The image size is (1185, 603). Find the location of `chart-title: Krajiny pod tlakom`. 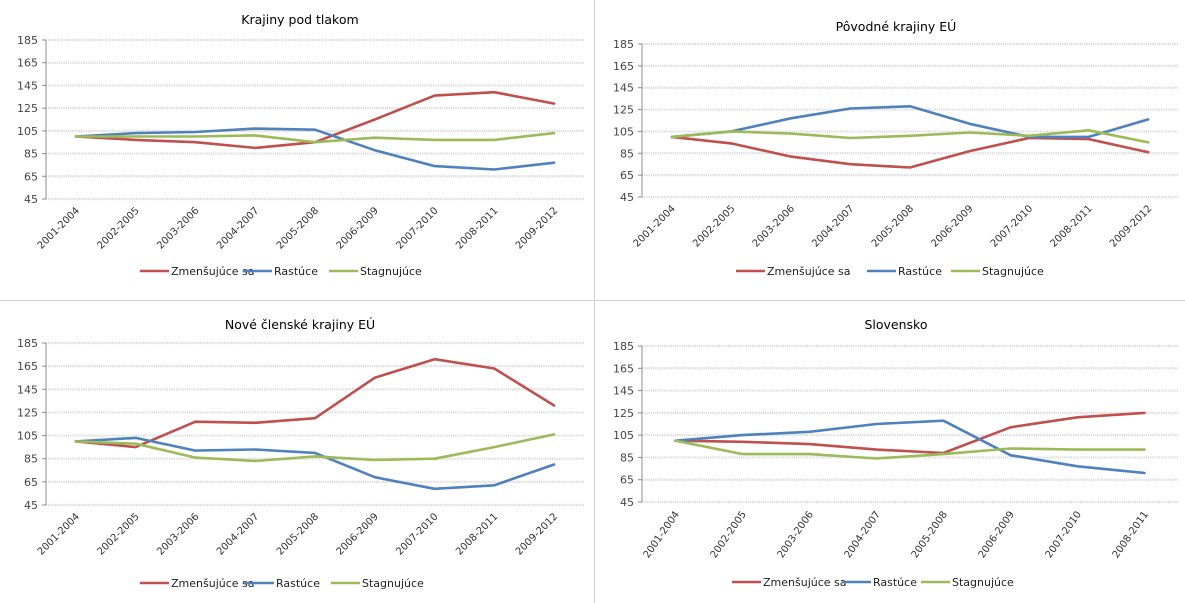

chart-title: Krajiny pod tlakom is located at coordinates (299, 19).